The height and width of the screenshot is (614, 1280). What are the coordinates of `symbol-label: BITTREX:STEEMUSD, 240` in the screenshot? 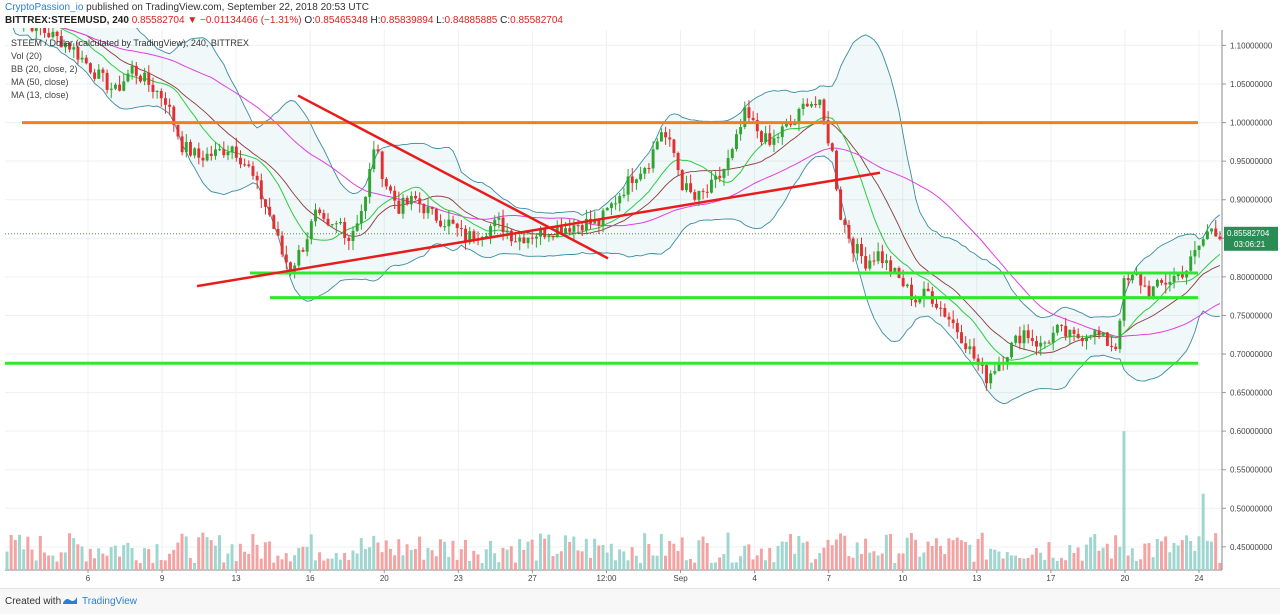 It's located at (67, 20).